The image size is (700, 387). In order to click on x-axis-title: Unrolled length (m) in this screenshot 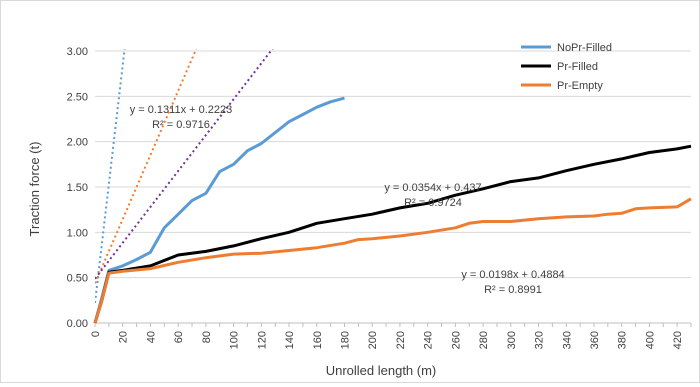, I will do `click(381, 370)`.